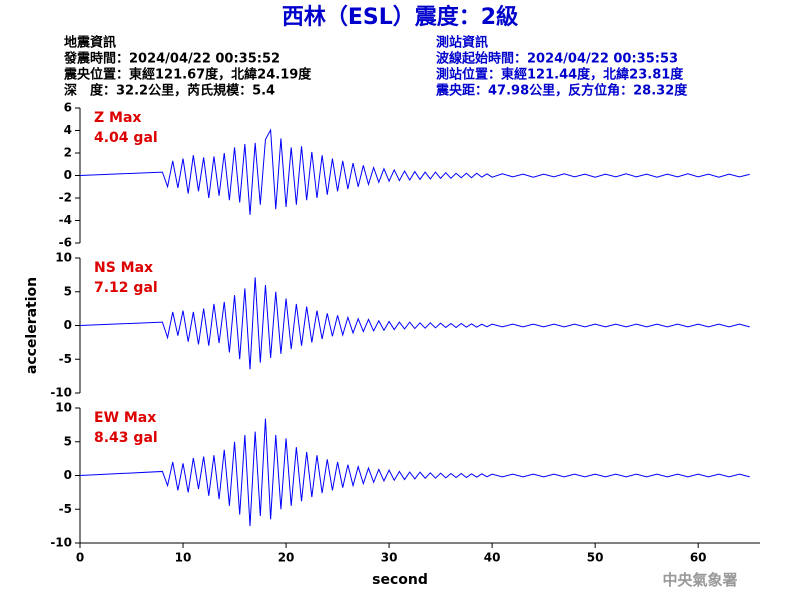  What do you see at coordinates (557, 59) in the screenshot?
I see `station-info: 波線起始時間：2024/04/22 00:35:53` at bounding box center [557, 59].